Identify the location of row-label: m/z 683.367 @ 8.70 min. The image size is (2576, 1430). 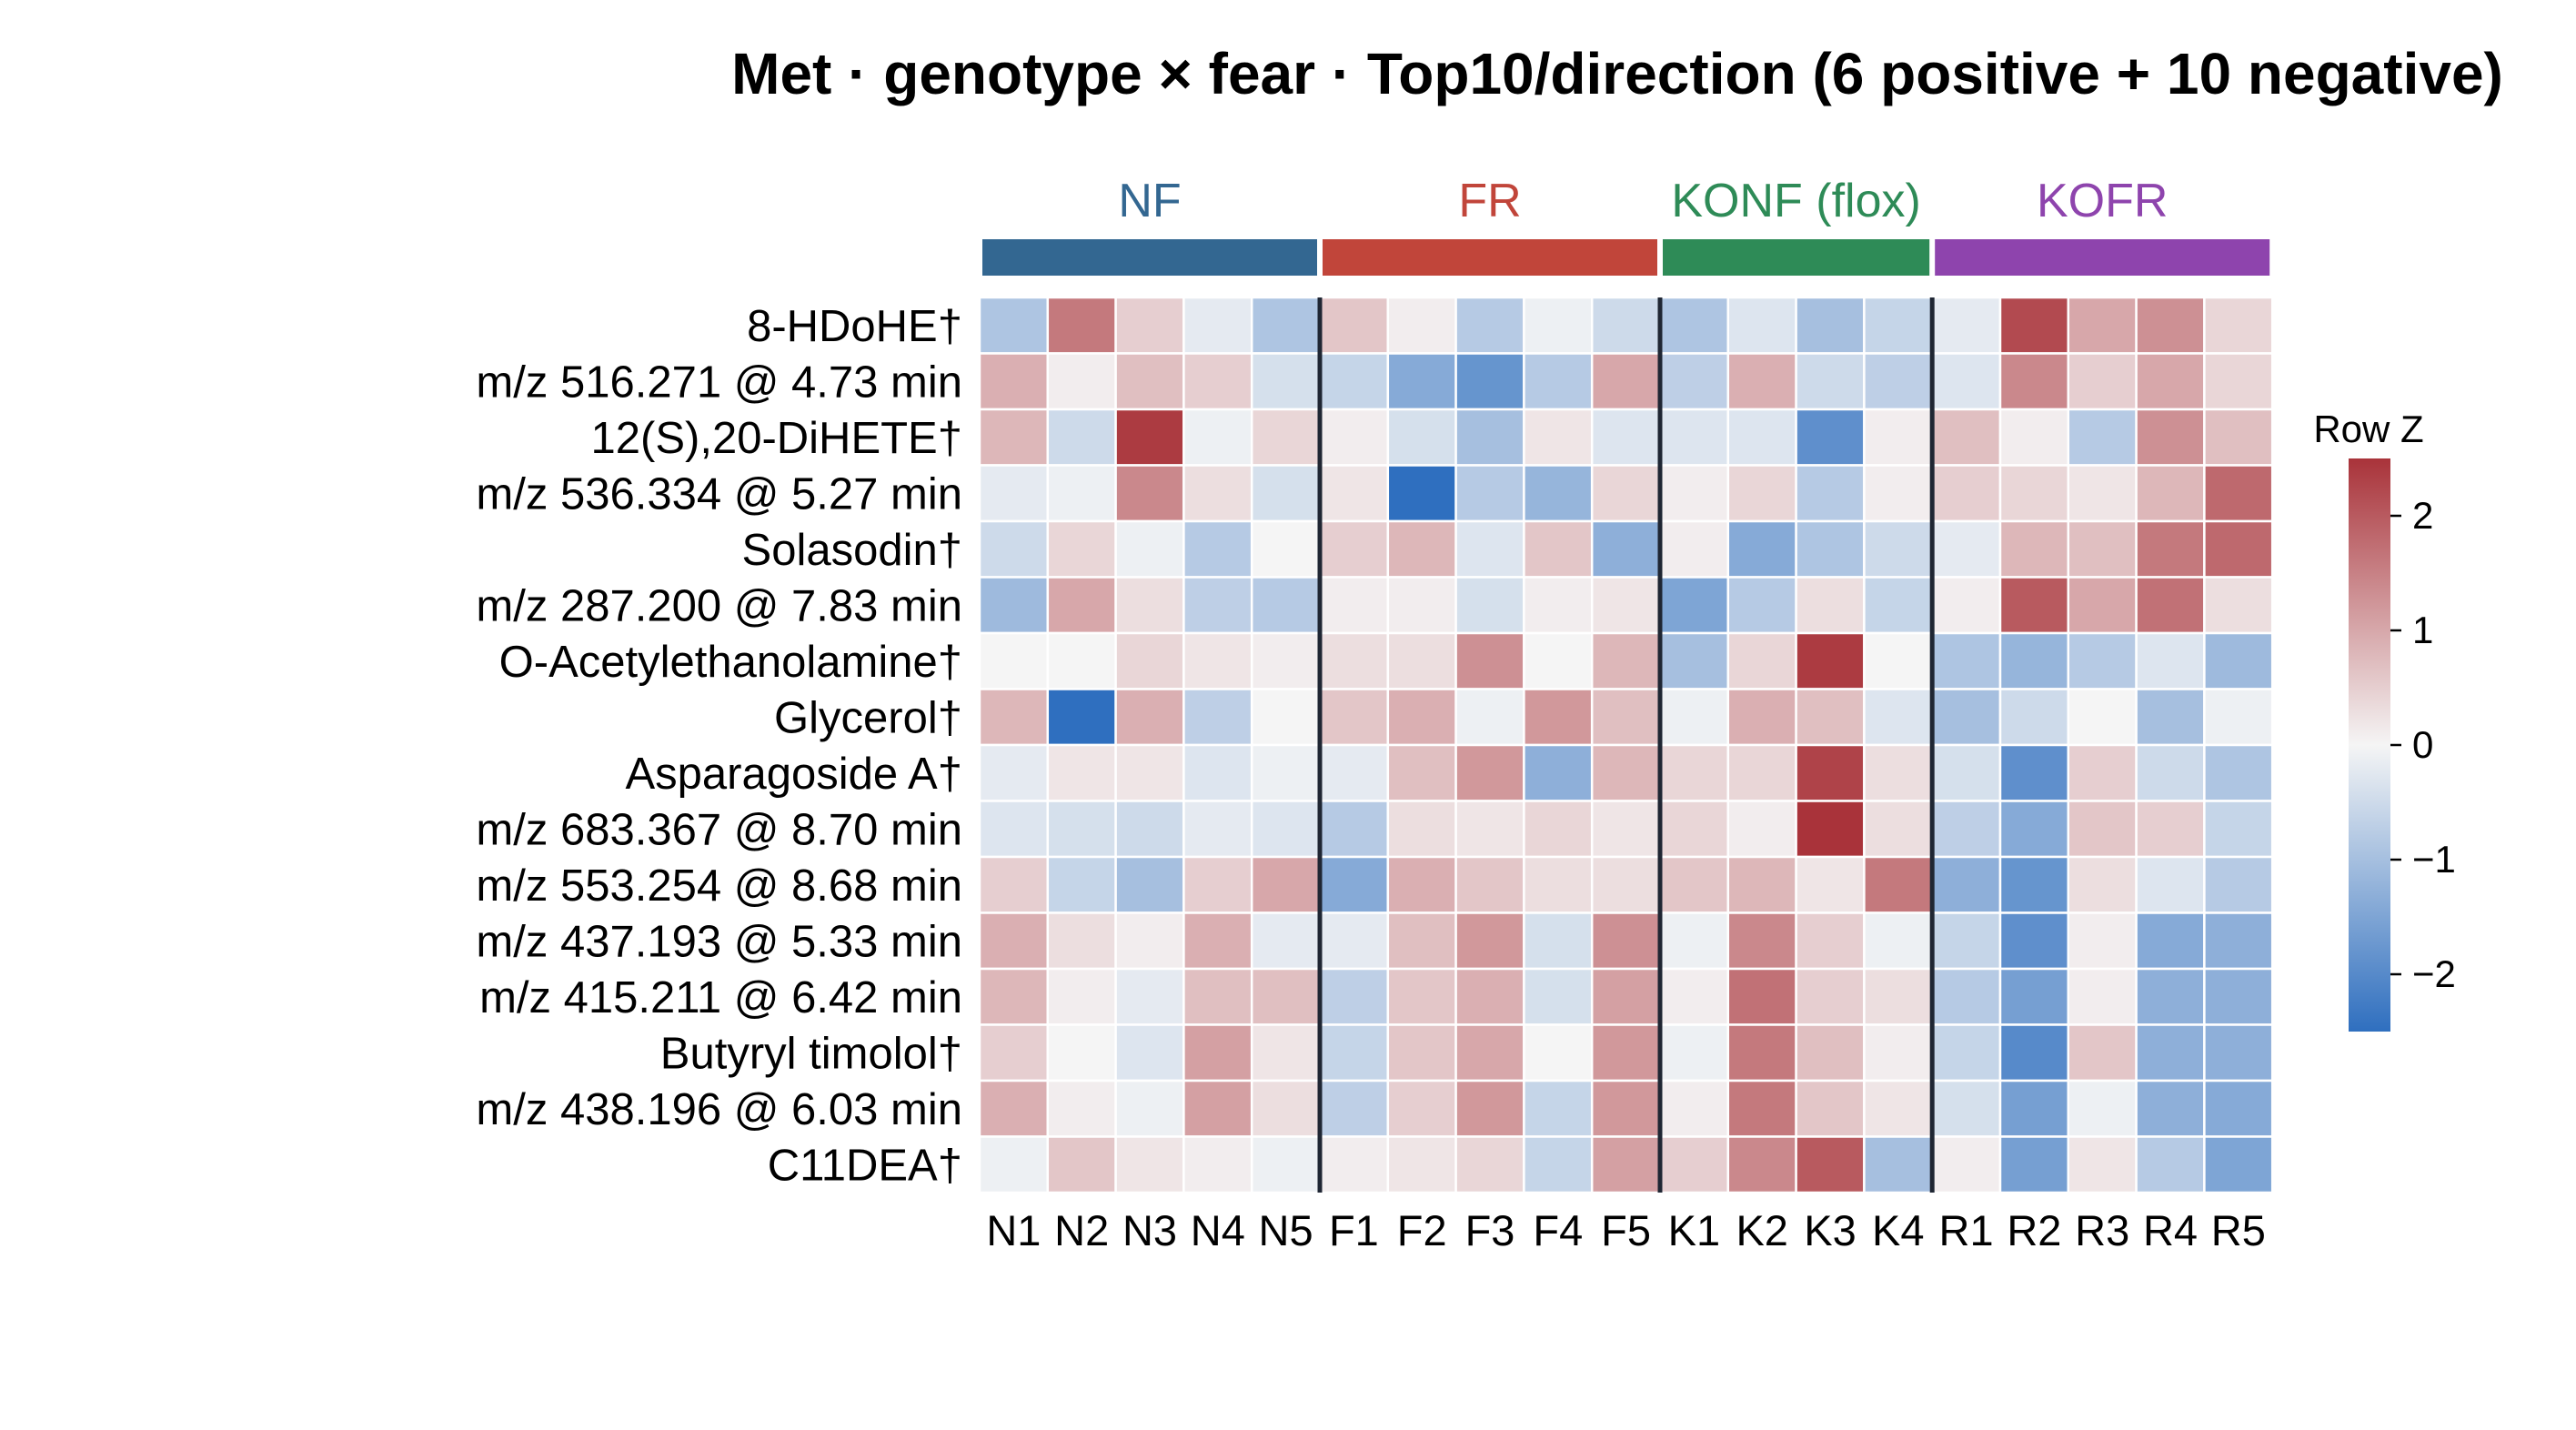
(719, 830).